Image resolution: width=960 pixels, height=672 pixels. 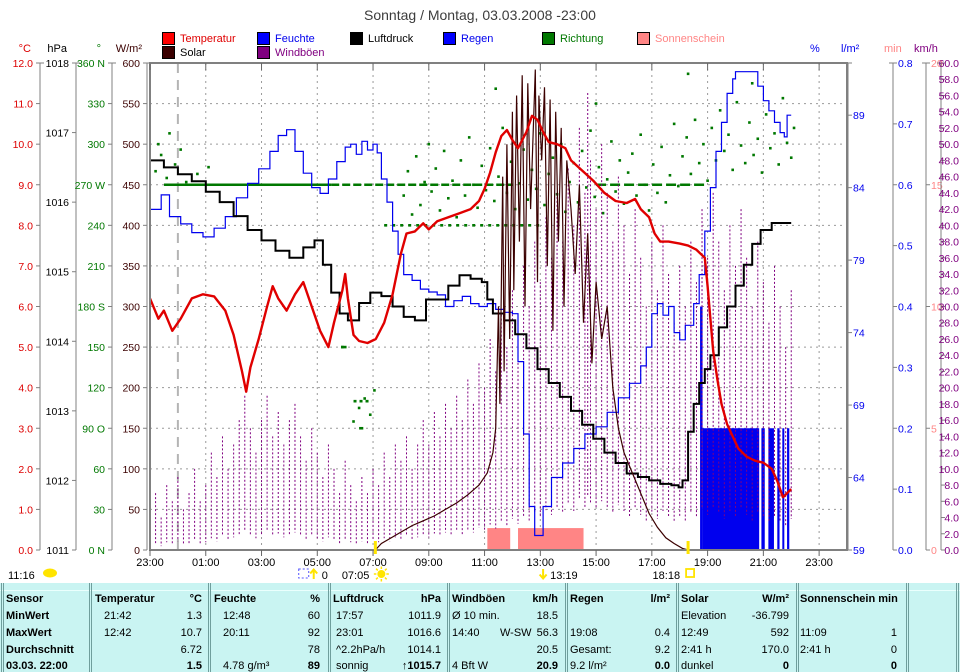 I want to click on svg-text: 240, so click(x=96, y=226).